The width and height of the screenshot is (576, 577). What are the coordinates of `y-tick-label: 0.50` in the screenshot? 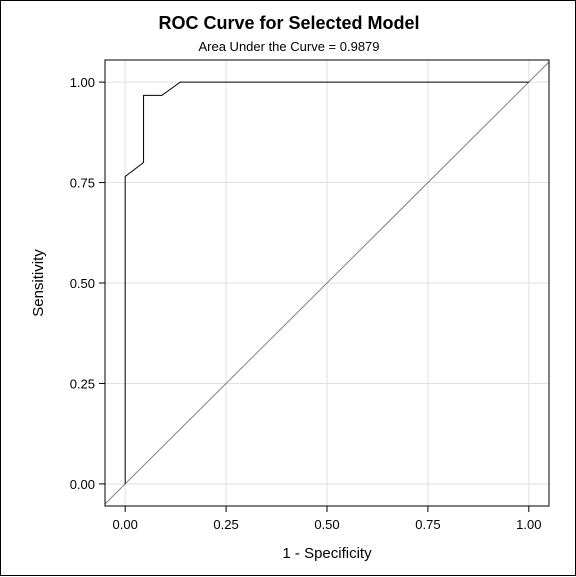 It's located at (82, 283).